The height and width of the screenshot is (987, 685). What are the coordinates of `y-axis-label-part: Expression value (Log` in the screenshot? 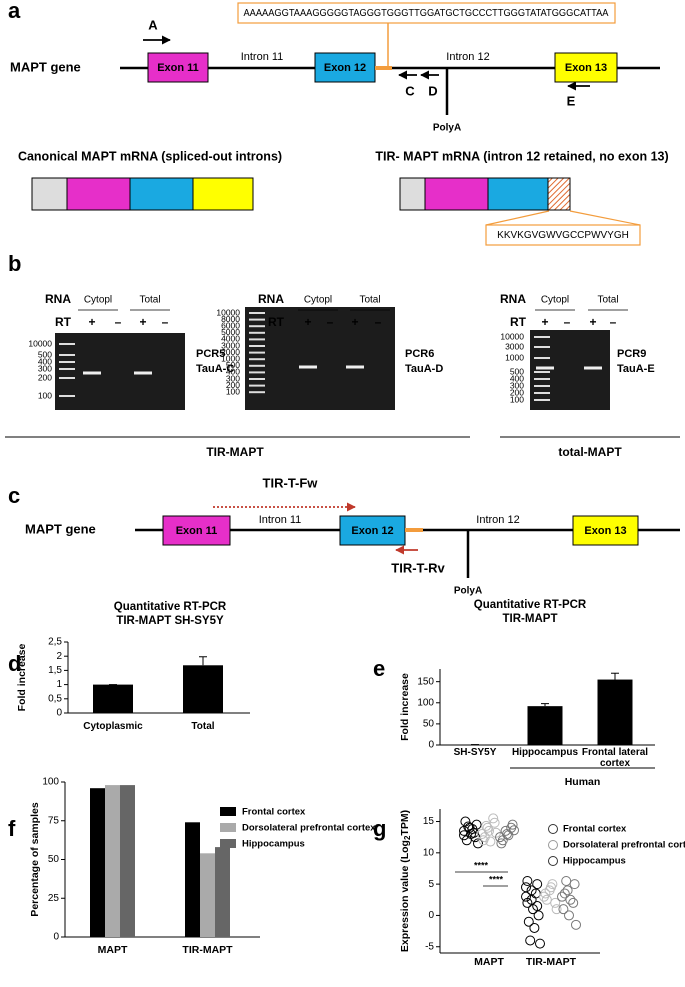 It's located at (405, 896).